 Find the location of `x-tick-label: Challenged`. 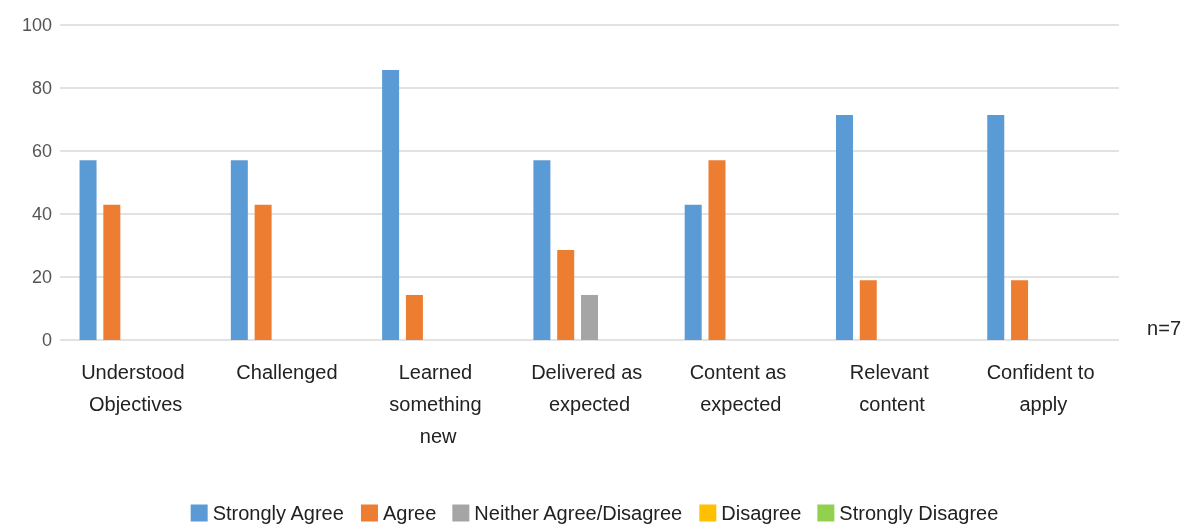

x-tick-label: Challenged is located at coordinates (287, 372).